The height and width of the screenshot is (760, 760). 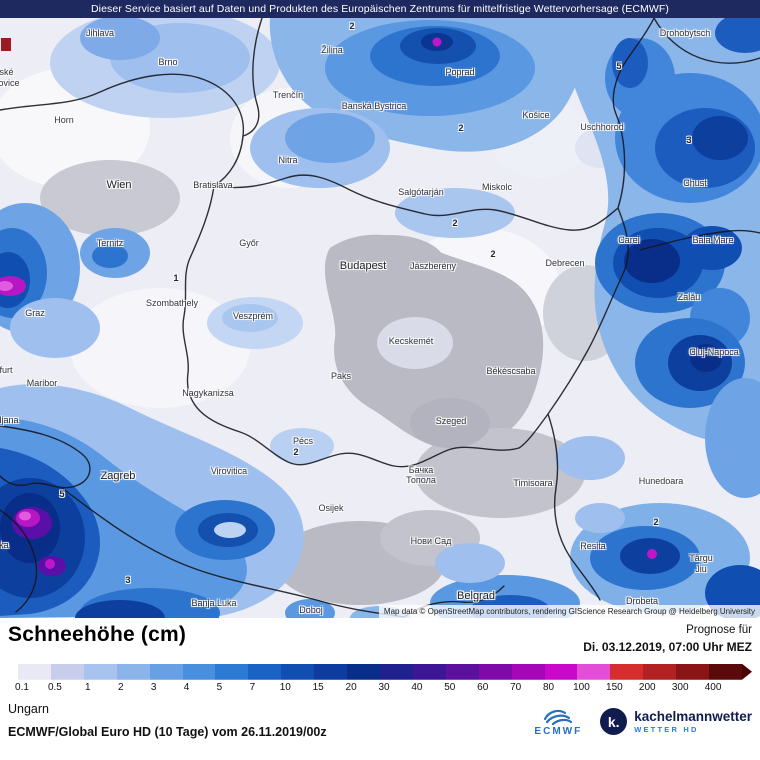 I want to click on scale-value: 7, so click(x=252, y=687).